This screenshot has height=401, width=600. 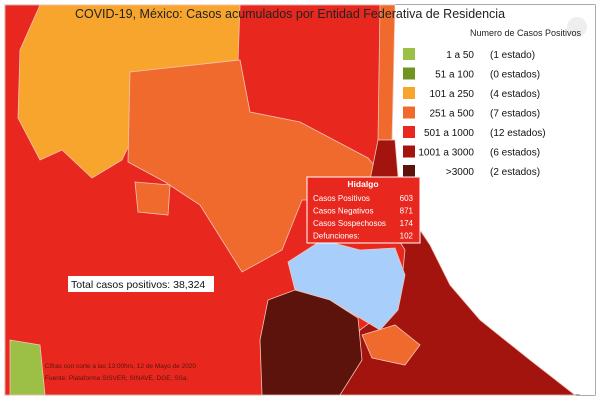 What do you see at coordinates (341, 198) in the screenshot?
I see `tooltip-key: Casos Positivos` at bounding box center [341, 198].